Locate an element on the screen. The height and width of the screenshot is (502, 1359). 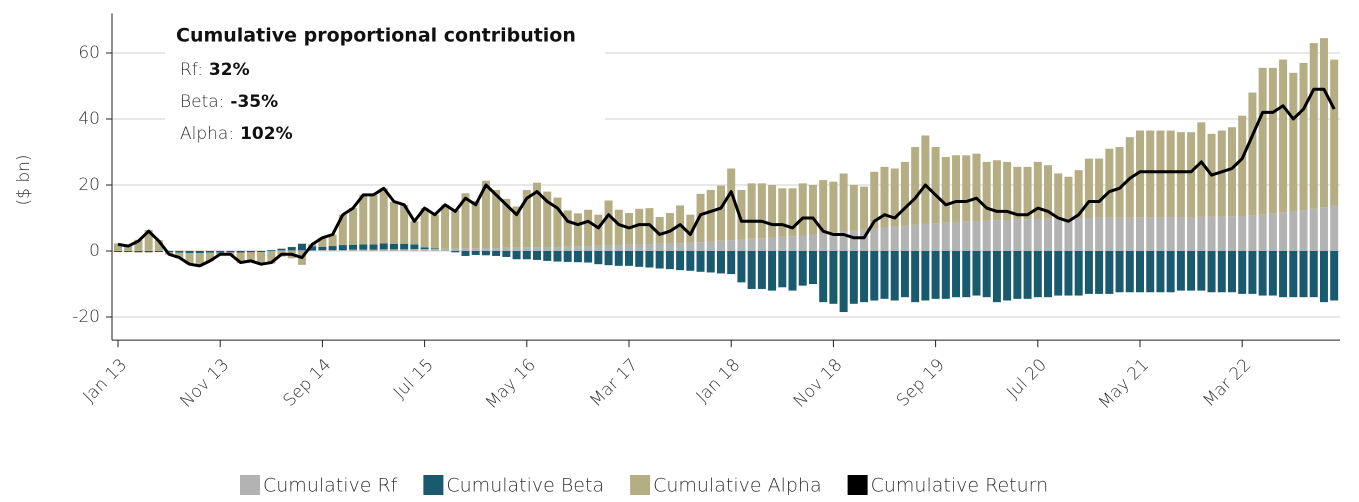
x-tick-label: Sep 14 is located at coordinates (308, 383).